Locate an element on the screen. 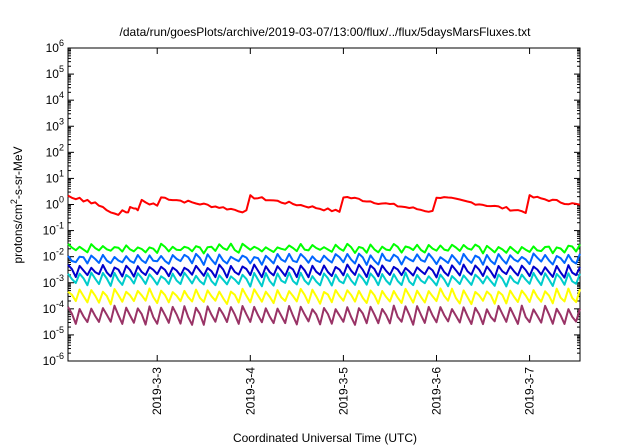 This screenshot has height=448, width=640. y-axis-label-exp: 2 is located at coordinates (14, 201).